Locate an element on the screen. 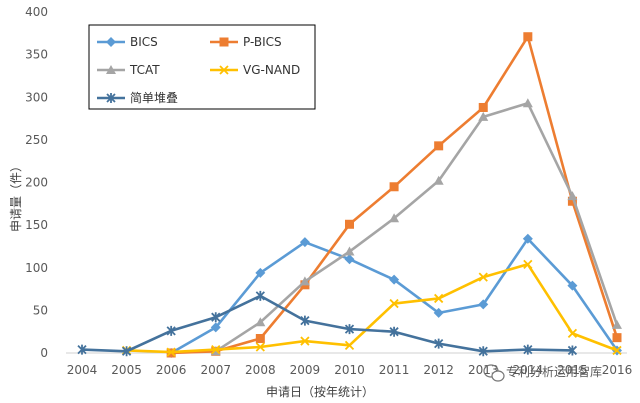 This screenshot has height=403, width=640. x-tick-label: 2013 is located at coordinates (483, 370).